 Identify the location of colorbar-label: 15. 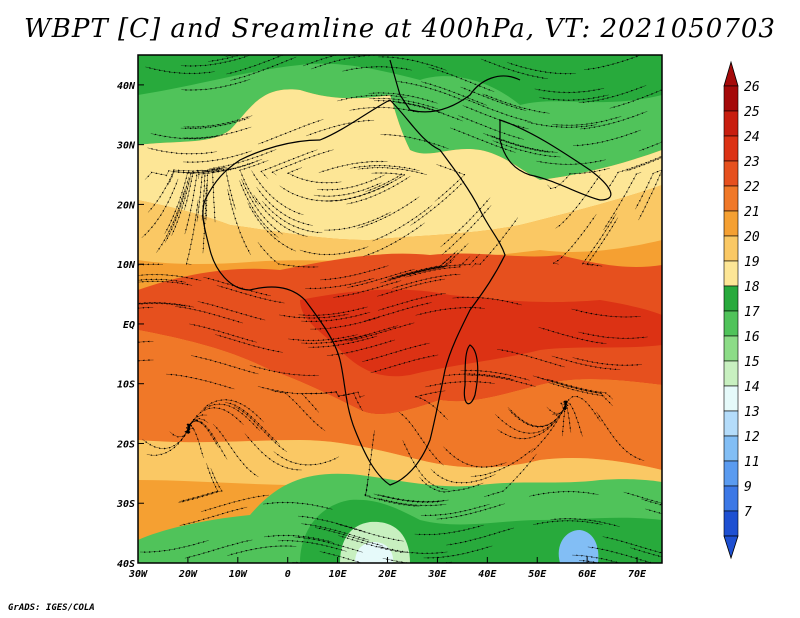
(752, 362).